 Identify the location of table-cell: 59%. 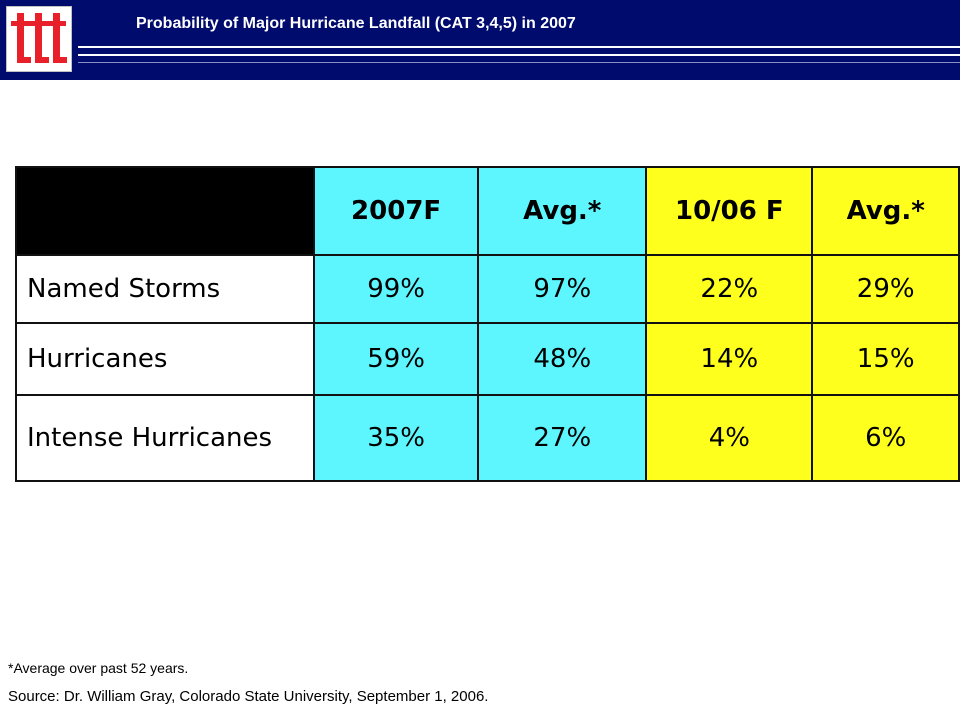
(396, 359).